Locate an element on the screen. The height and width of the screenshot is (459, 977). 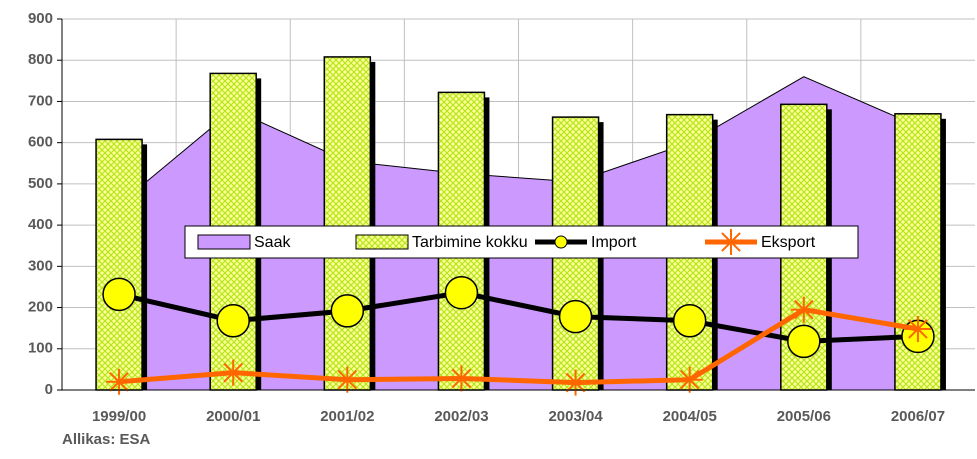
x-tick-label: 2001/02 is located at coordinates (347, 416).